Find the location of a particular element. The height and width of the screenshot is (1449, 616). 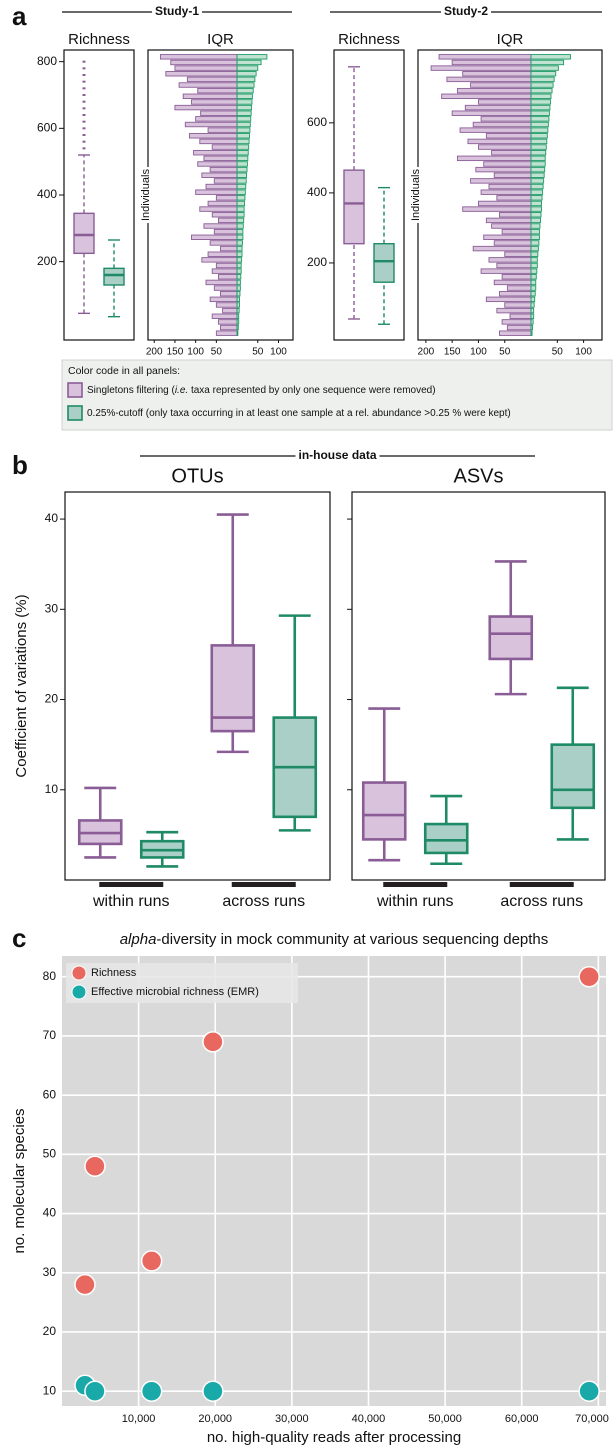

y-axis-label: Individuals is located at coordinates (416, 195).